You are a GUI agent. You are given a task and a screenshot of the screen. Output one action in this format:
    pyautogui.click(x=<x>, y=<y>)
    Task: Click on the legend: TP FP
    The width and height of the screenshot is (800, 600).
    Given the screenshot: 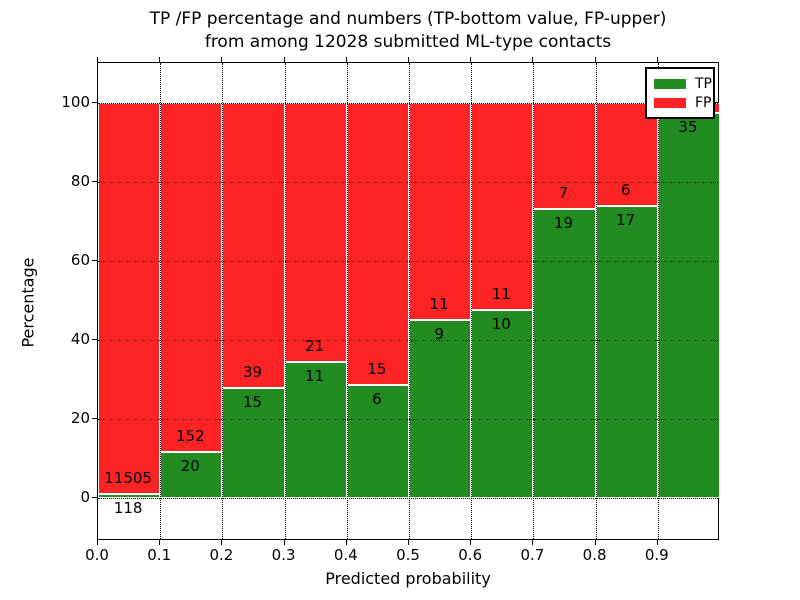 What is the action you would take?
    pyautogui.click(x=680, y=93)
    